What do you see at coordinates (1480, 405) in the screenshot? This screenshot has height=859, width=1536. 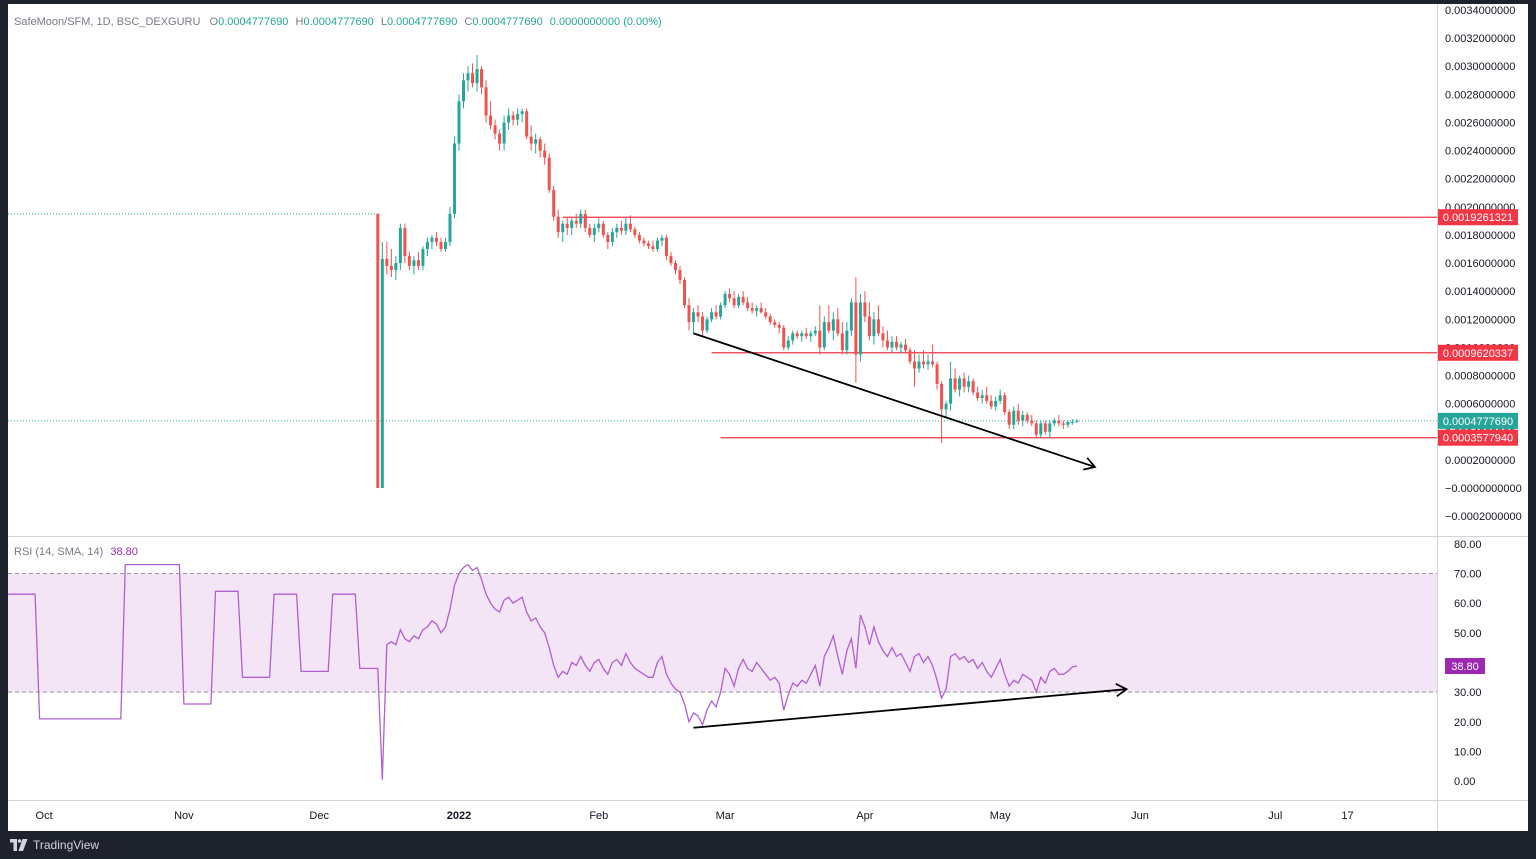 I see `price-tick-label: 0.0006000000` at bounding box center [1480, 405].